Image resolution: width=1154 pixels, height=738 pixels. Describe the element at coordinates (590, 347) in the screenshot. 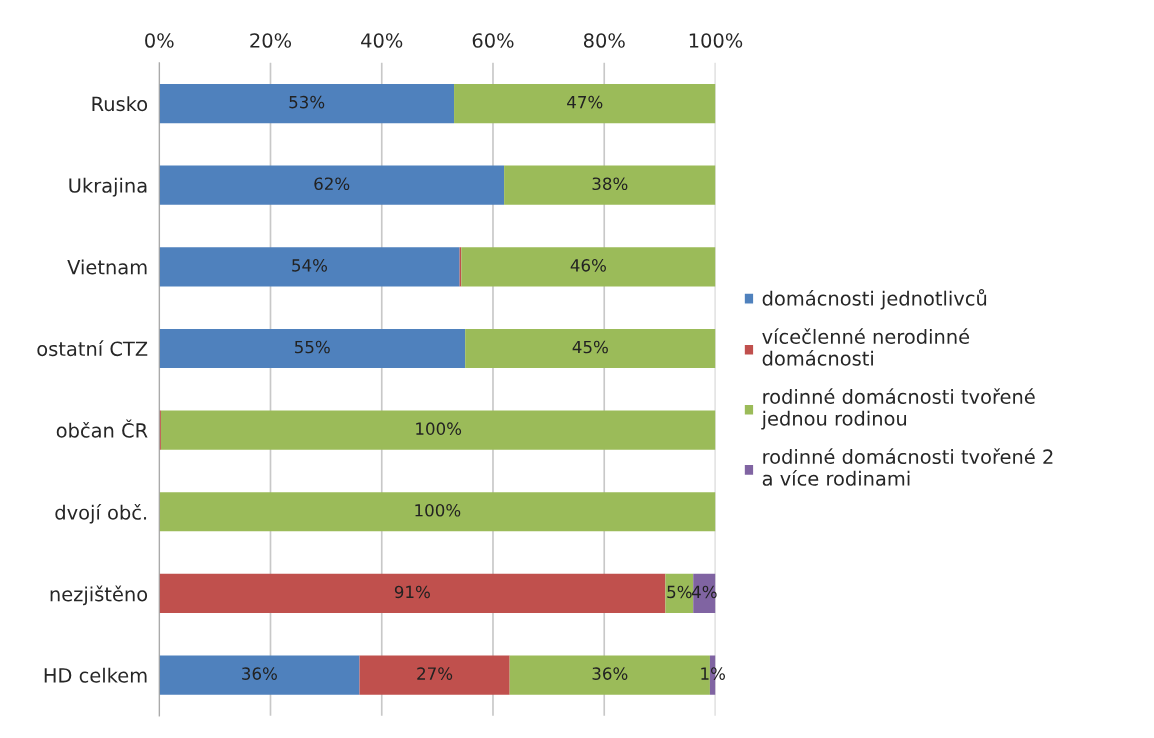

I see `data-label: 45%` at that location.